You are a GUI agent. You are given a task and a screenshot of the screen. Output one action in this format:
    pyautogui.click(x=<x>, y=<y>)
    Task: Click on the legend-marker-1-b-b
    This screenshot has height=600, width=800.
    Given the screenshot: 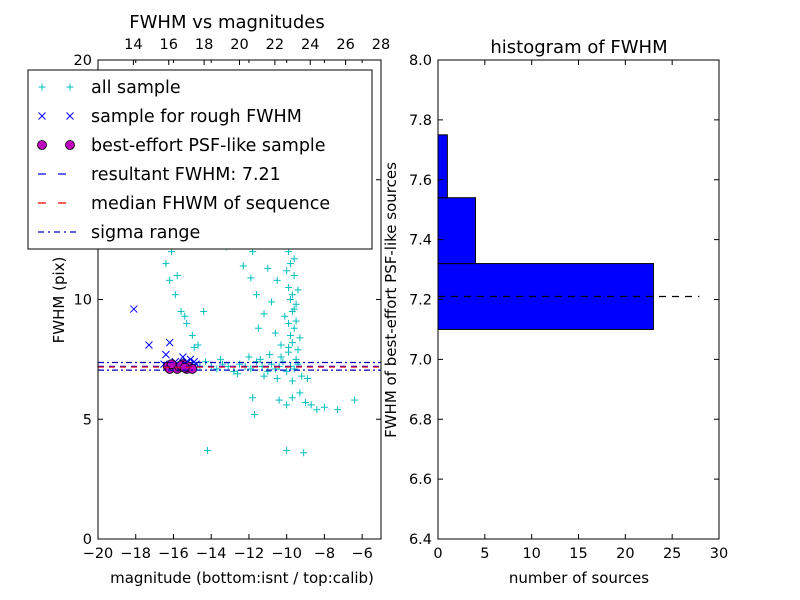 What is the action you would take?
    pyautogui.click(x=70, y=116)
    